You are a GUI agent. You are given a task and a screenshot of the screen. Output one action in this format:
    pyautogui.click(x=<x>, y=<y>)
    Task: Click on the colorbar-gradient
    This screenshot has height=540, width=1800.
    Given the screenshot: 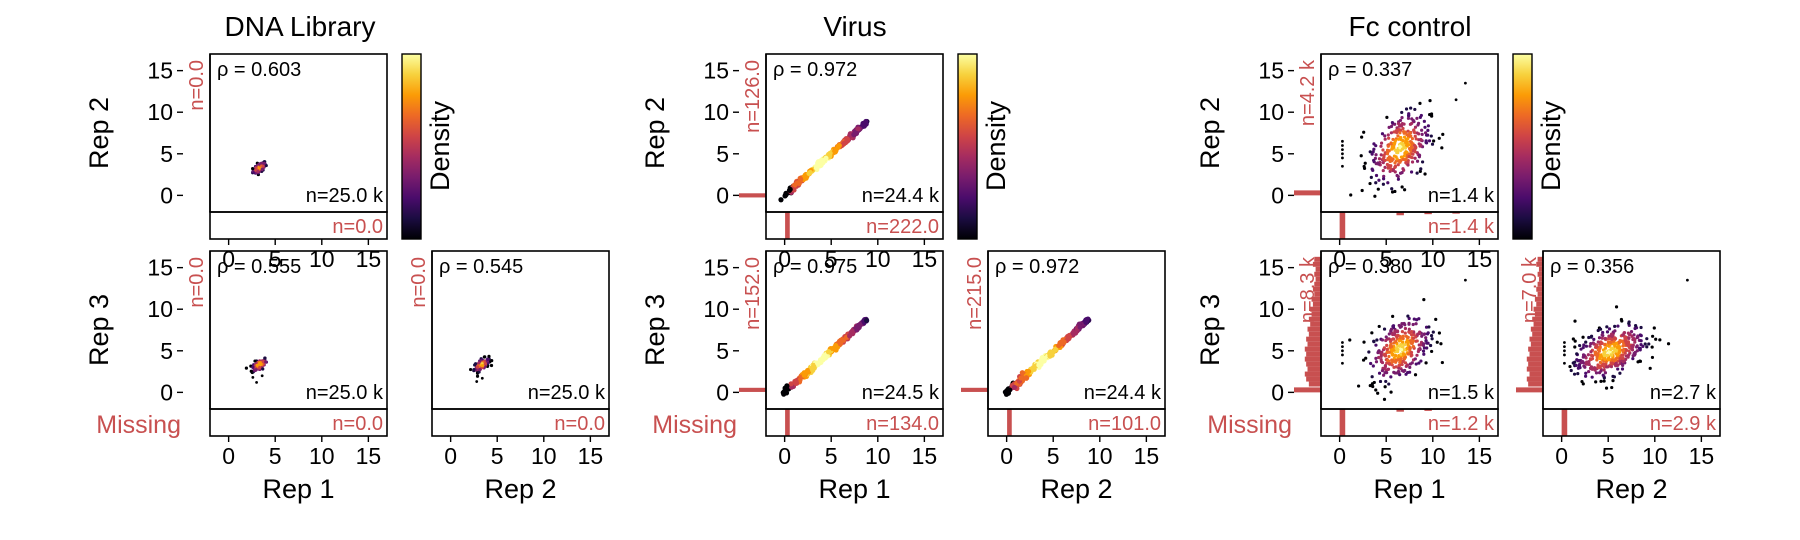 What is the action you would take?
    pyautogui.click(x=1522, y=146)
    